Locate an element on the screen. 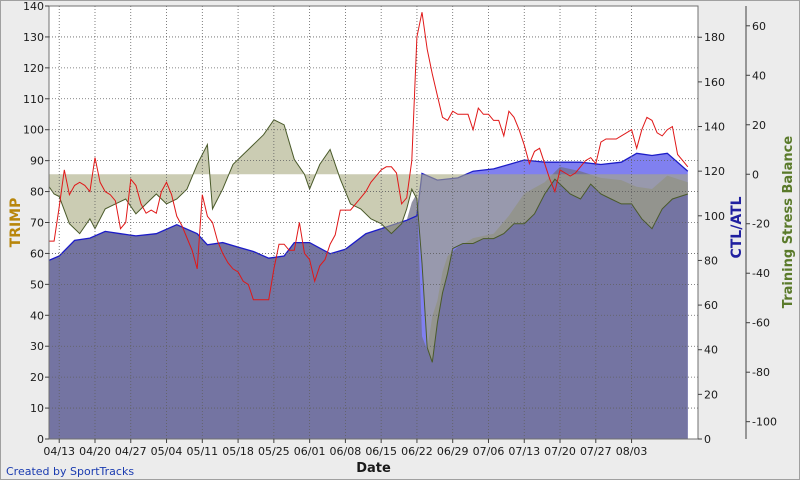 The width and height of the screenshot is (800, 480). x-tick-label: 06/29 is located at coordinates (453, 451).